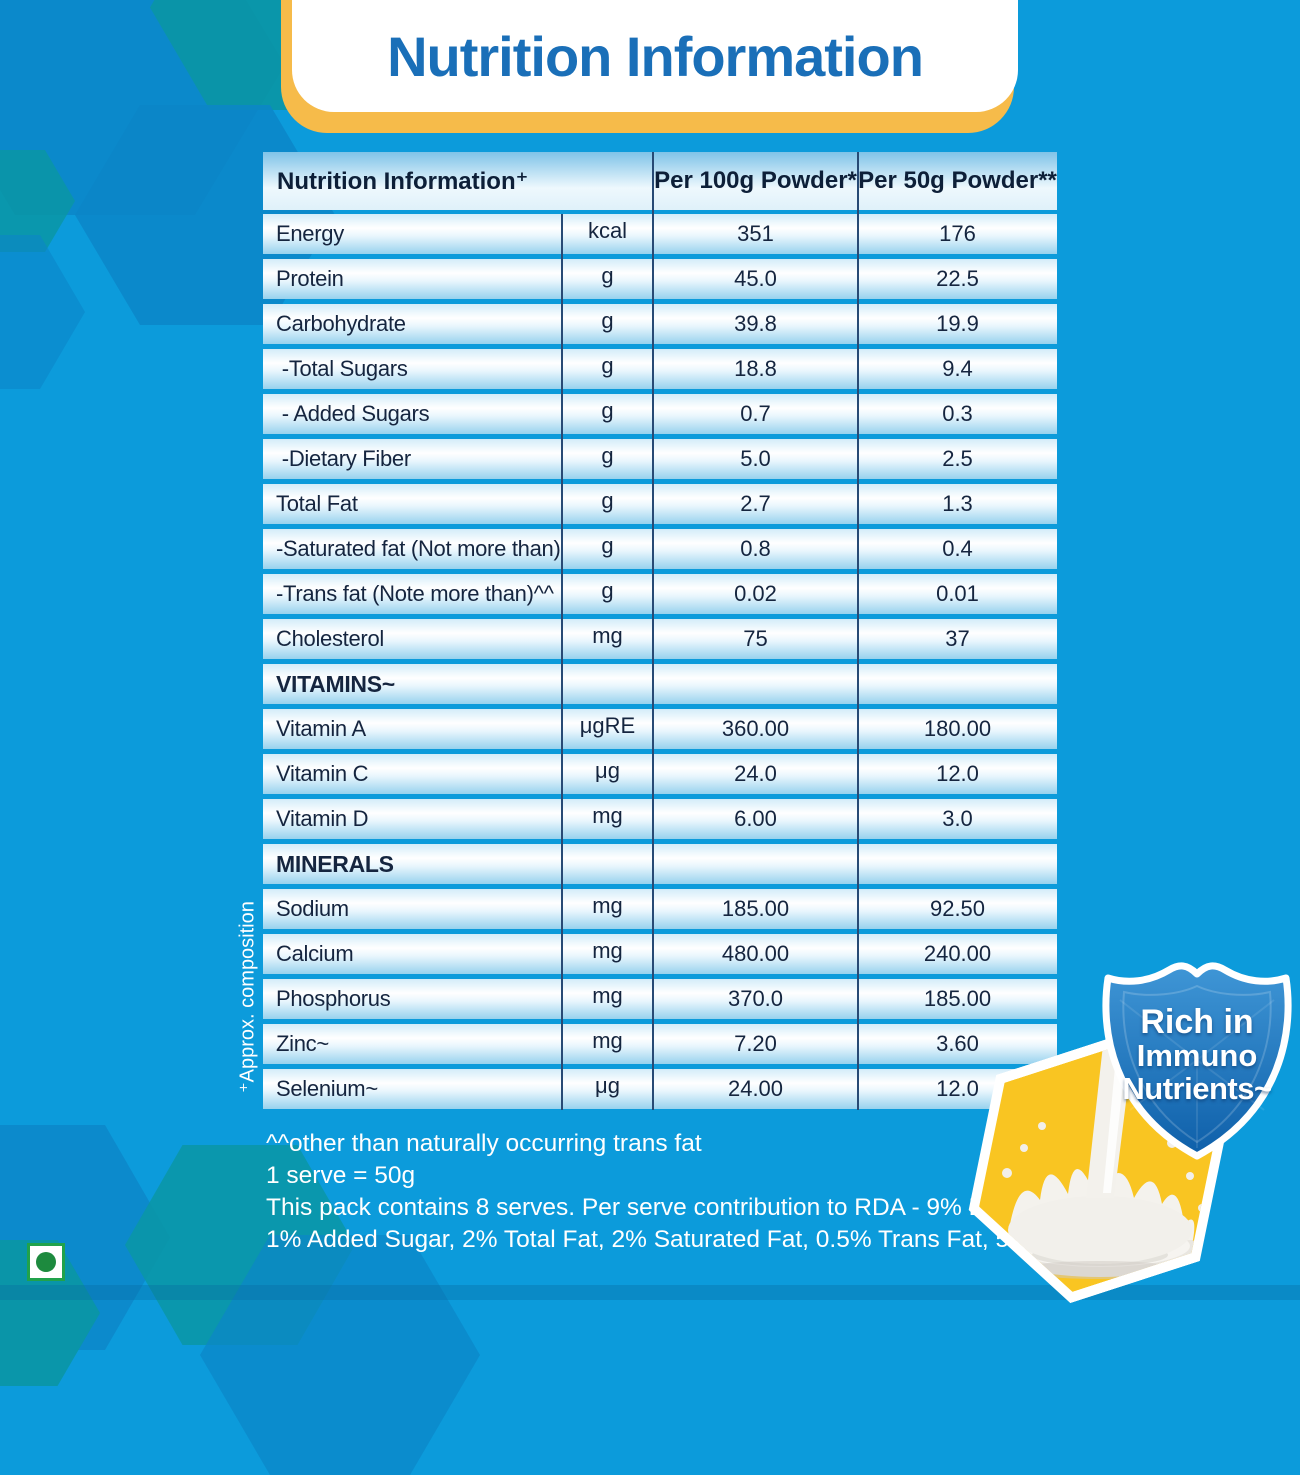  What do you see at coordinates (957, 1043) in the screenshot?
I see `row-per50: 3.60` at bounding box center [957, 1043].